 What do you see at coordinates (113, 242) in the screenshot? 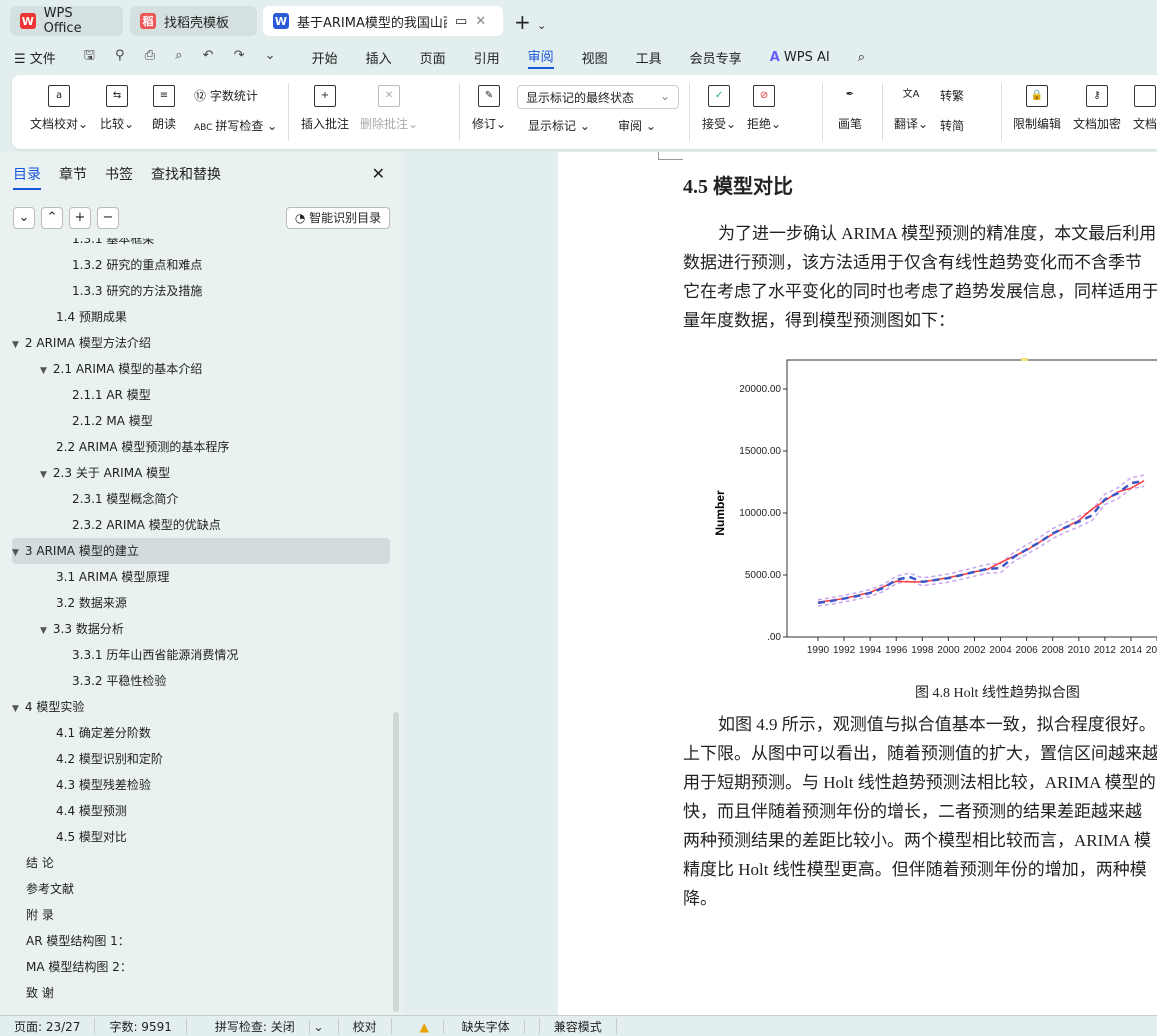
I see `toc-item: 1.3.1 基本框架` at bounding box center [113, 242].